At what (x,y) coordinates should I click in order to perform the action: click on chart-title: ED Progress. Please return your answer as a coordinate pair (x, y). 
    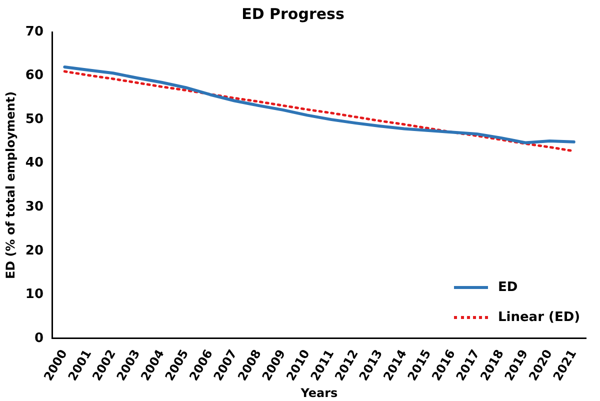
    Looking at the image, I should click on (293, 13).